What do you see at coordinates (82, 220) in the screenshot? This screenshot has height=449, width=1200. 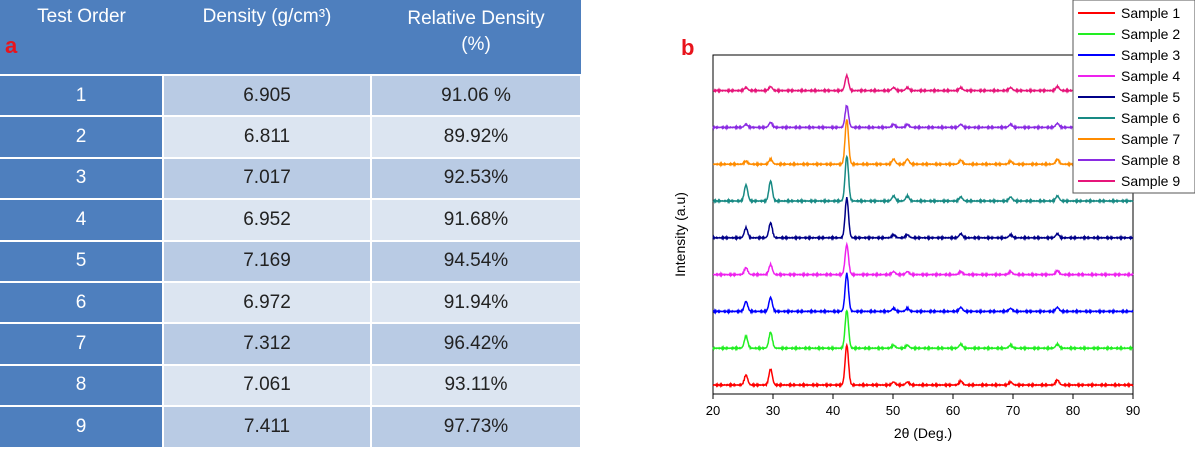 I see `cell-test-order: 4` at bounding box center [82, 220].